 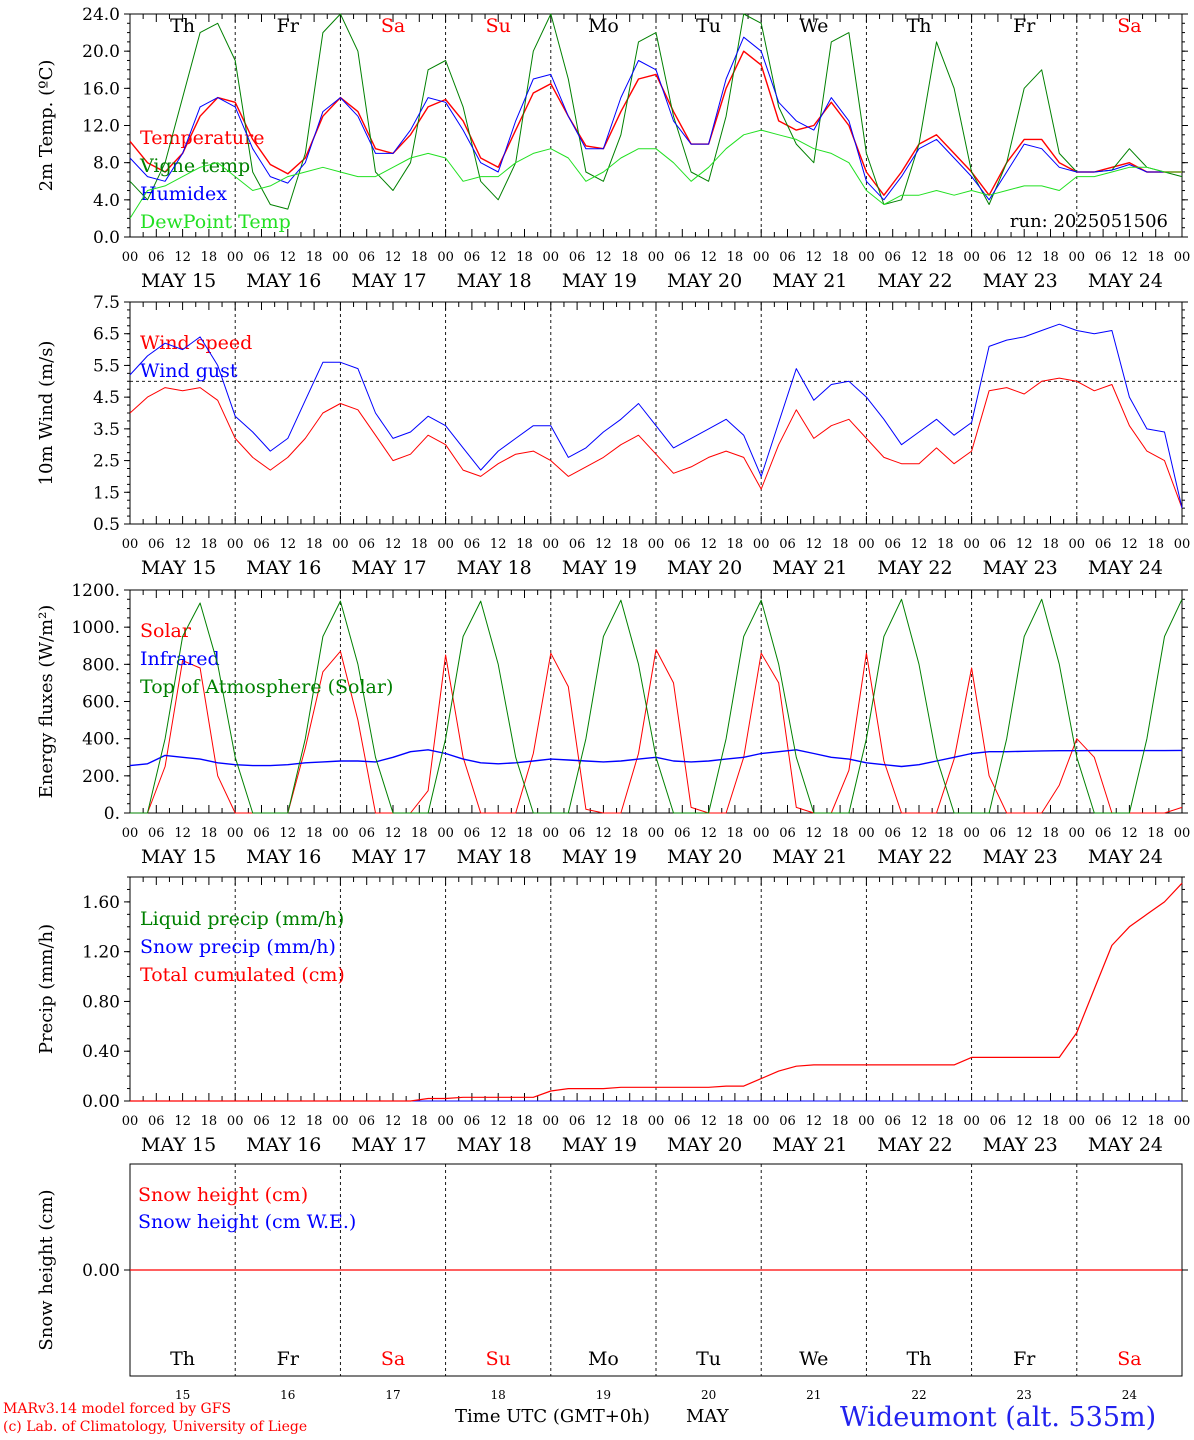 I want to click on y-tick-label: 4.0, so click(x=106, y=201).